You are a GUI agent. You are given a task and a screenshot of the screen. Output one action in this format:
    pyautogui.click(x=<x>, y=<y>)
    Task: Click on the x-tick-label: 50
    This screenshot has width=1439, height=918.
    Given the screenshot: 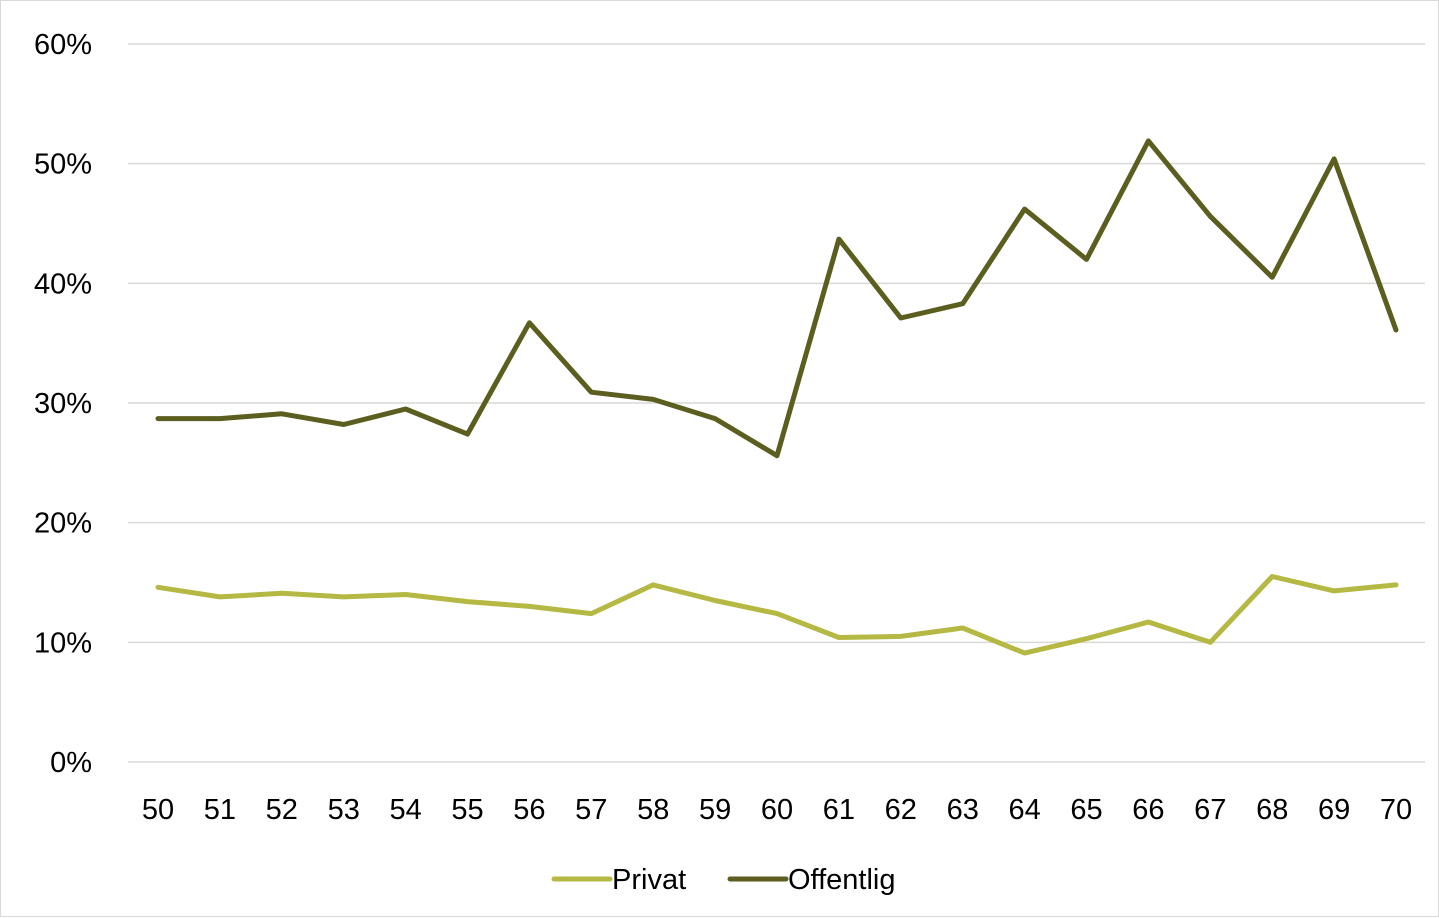 What is the action you would take?
    pyautogui.click(x=158, y=810)
    